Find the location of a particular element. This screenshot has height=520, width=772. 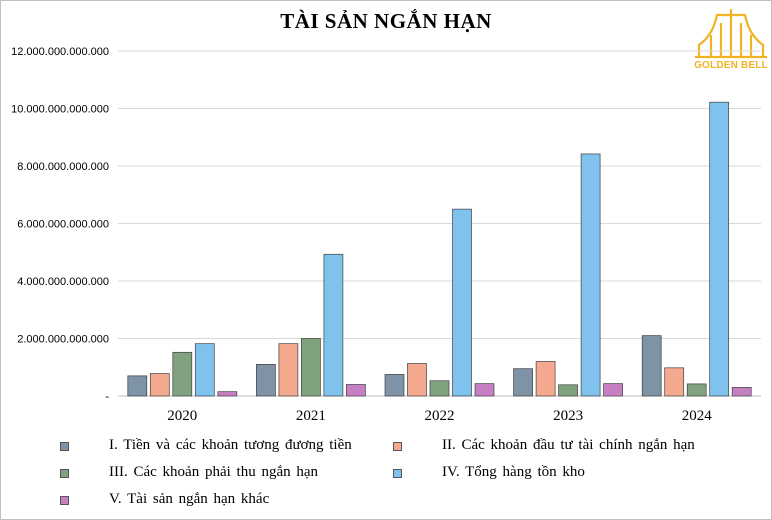

x-tick-label: 2023 is located at coordinates (568, 416).